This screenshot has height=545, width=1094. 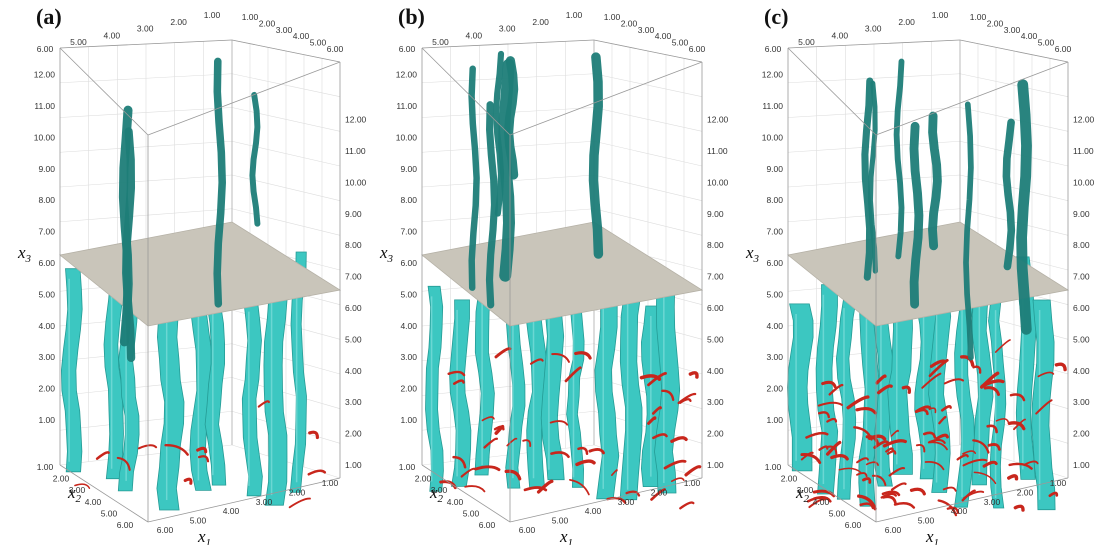 What do you see at coordinates (46, 232) in the screenshot?
I see `x3-tick-label: 7.00` at bounding box center [46, 232].